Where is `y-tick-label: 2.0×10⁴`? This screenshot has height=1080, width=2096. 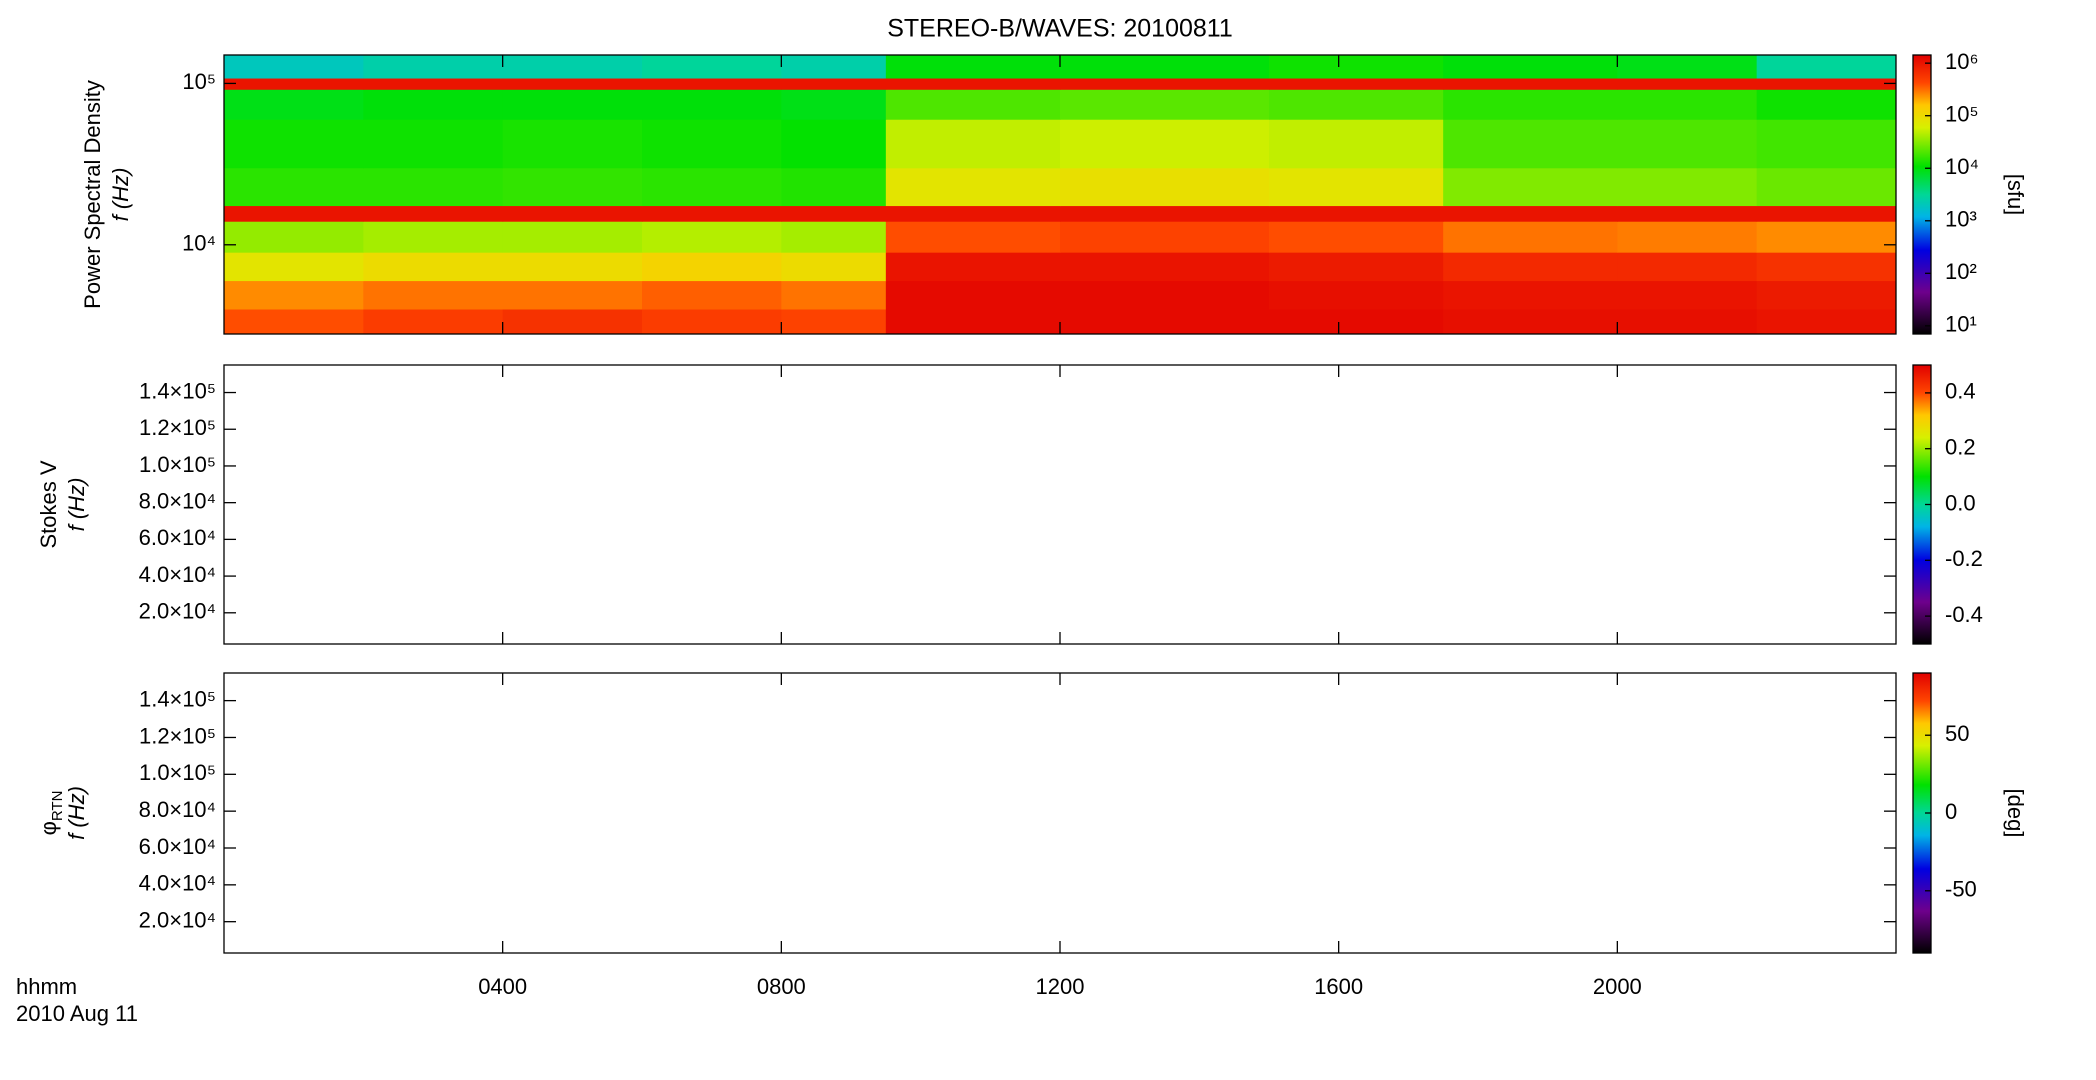 y-tick-label: 2.0×10⁴ is located at coordinates (177, 611).